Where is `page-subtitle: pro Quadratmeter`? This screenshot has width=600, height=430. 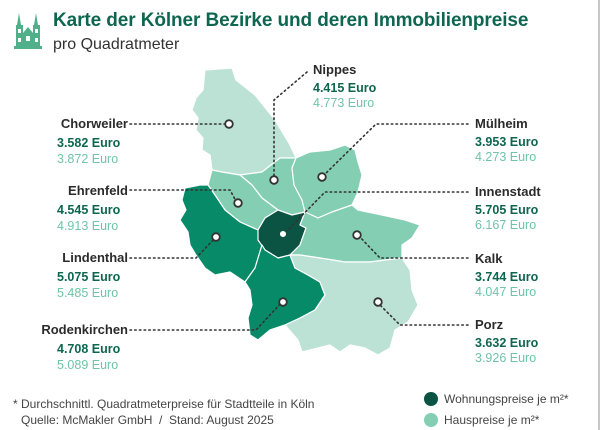 page-subtitle: pro Quadratmeter is located at coordinates (116, 44).